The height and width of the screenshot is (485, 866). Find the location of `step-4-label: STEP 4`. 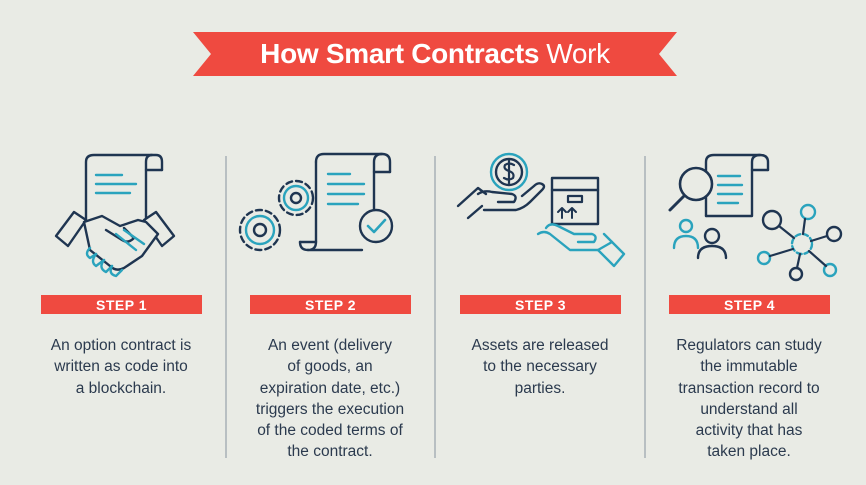

step-4-label: STEP 4 is located at coordinates (749, 304).